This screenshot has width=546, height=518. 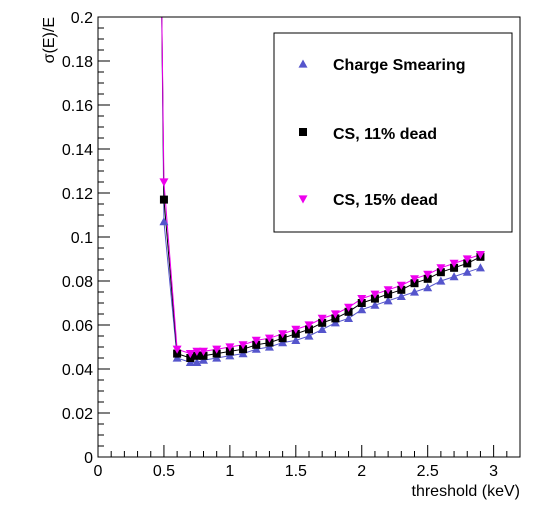 I want to click on y-tick-label: 0.06, so click(x=77, y=326).